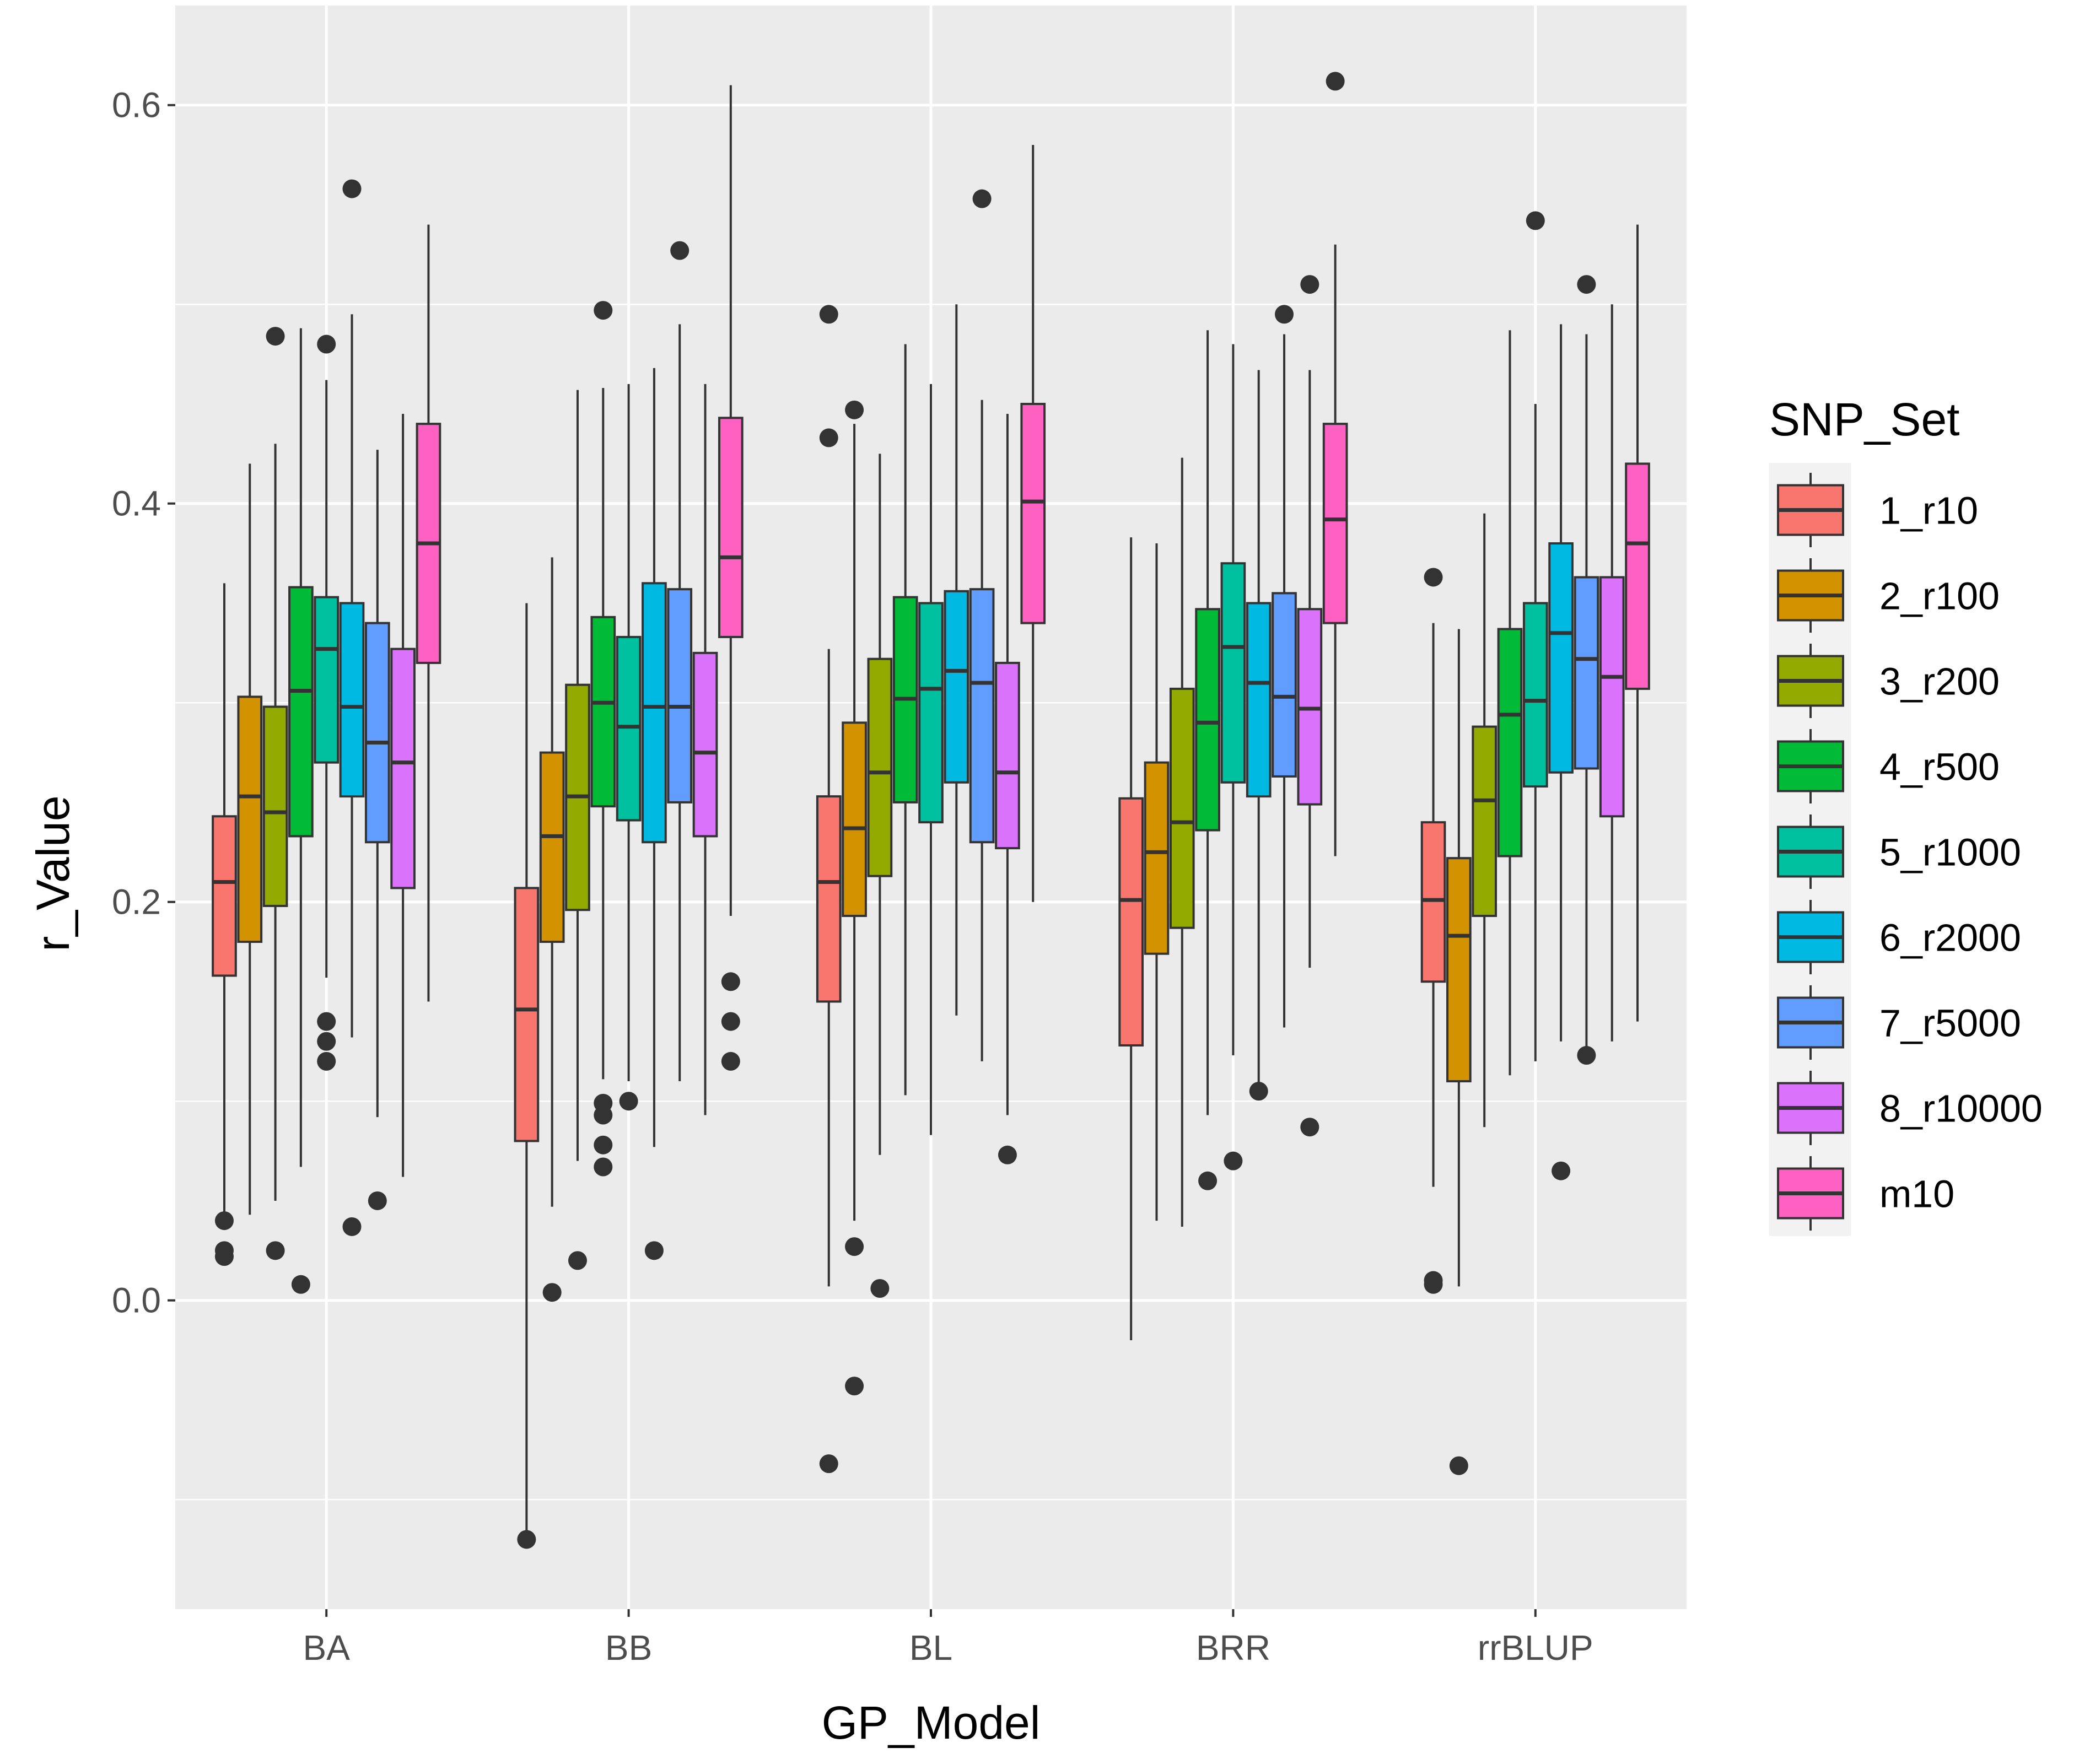  I want to click on box-rrBLUP-3_r200, so click(1485, 820).